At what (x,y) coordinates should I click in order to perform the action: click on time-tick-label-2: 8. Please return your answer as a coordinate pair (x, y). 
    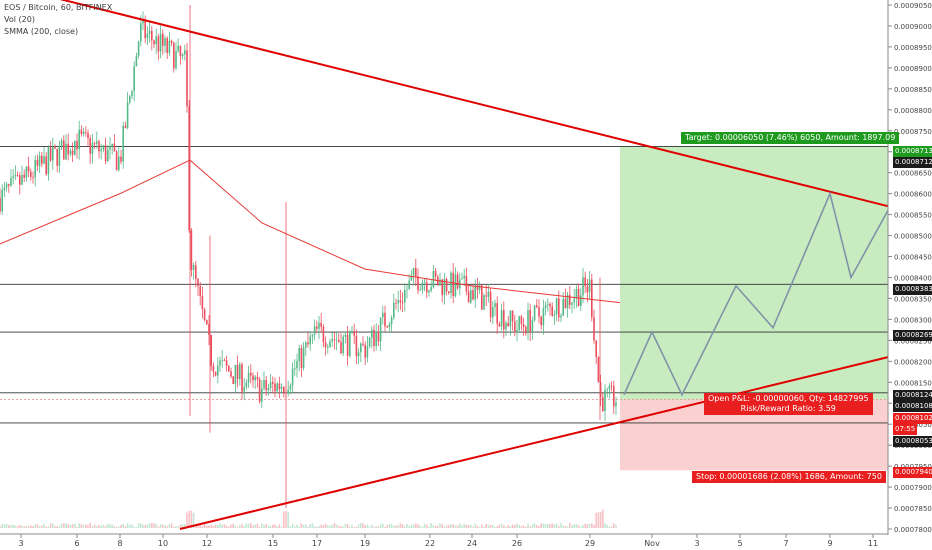
    Looking at the image, I should click on (119, 543).